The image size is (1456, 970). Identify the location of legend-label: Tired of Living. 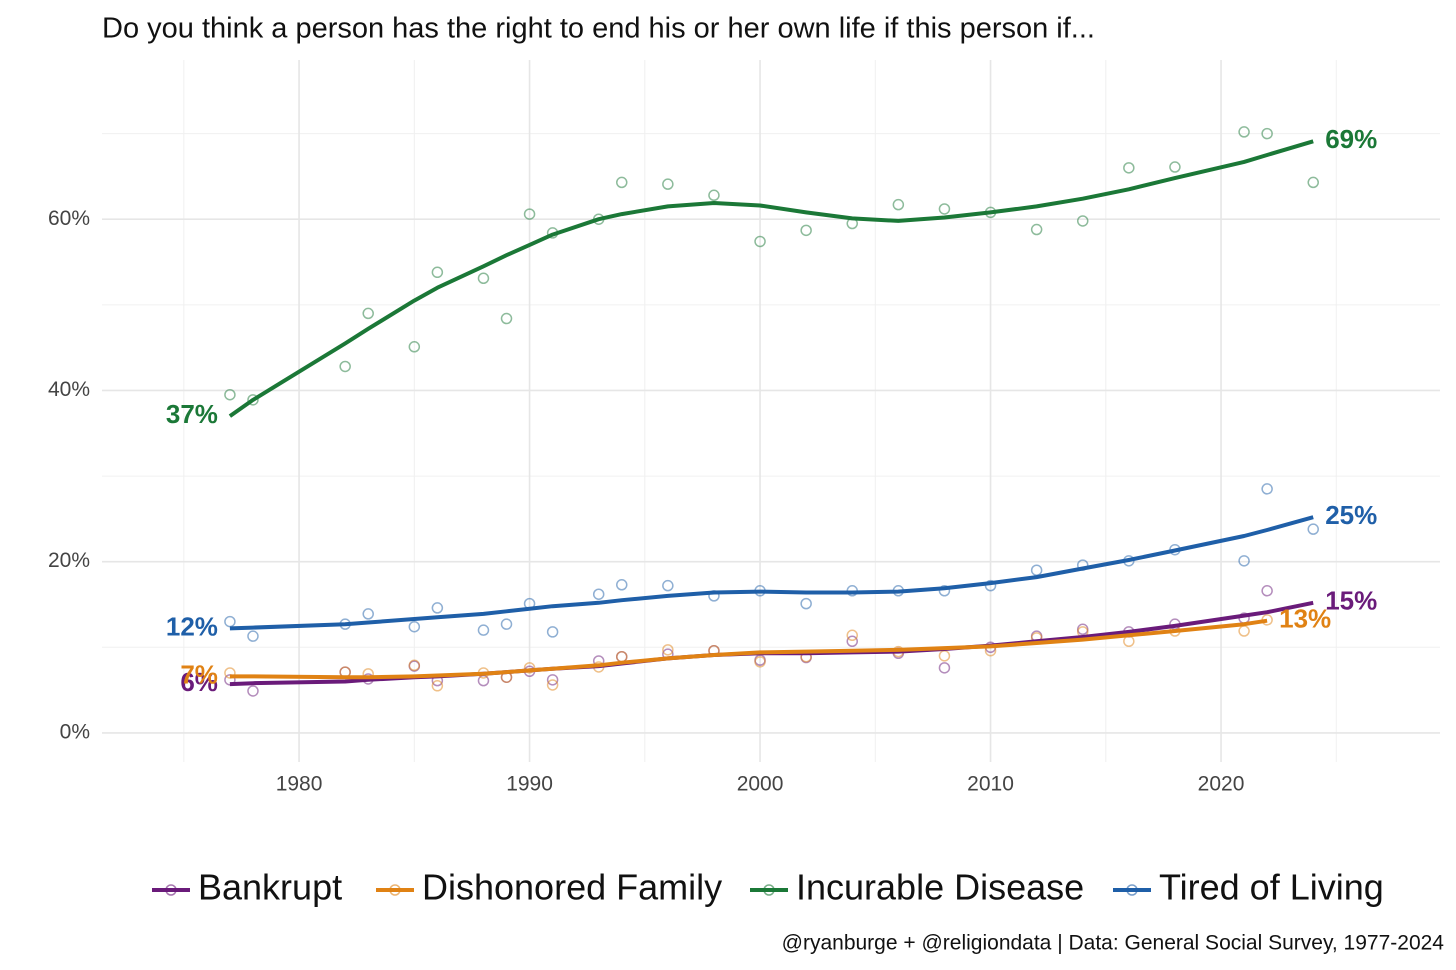
(1271, 887).